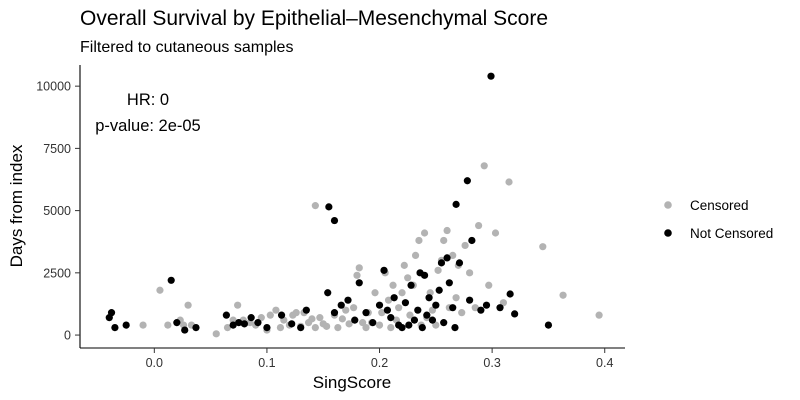 The width and height of the screenshot is (800, 400). What do you see at coordinates (148, 100) in the screenshot?
I see `hazard-ratio-label: HR: 0` at bounding box center [148, 100].